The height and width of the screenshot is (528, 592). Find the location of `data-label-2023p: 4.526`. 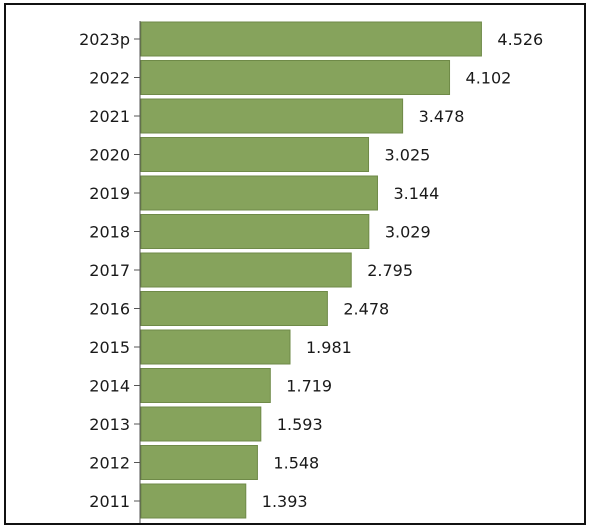

data-label-2023p: 4.526 is located at coordinates (520, 39).